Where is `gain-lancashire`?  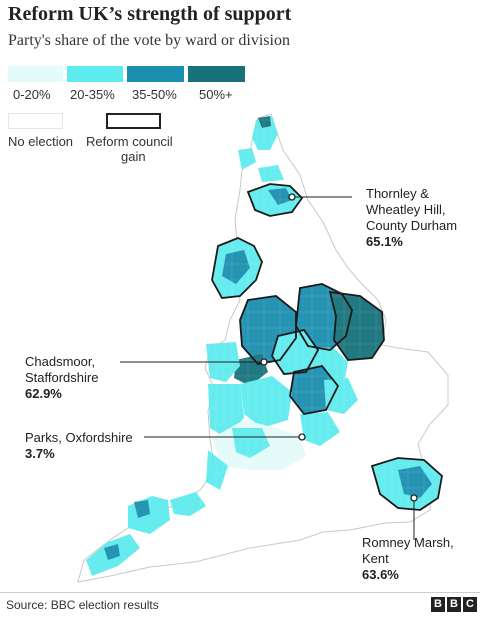 gain-lancashire is located at coordinates (237, 268).